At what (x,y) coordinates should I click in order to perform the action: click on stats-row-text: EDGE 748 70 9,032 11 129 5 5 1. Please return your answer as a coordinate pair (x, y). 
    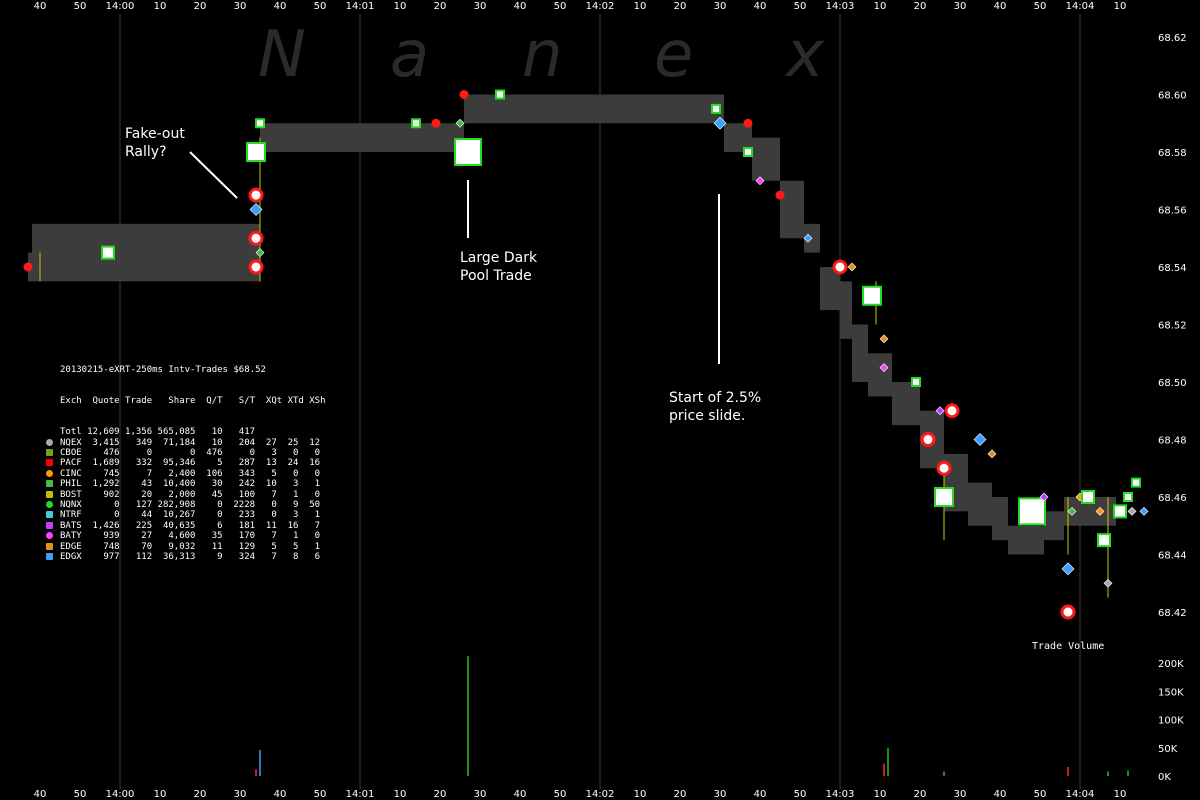
    Looking at the image, I should click on (190, 546).